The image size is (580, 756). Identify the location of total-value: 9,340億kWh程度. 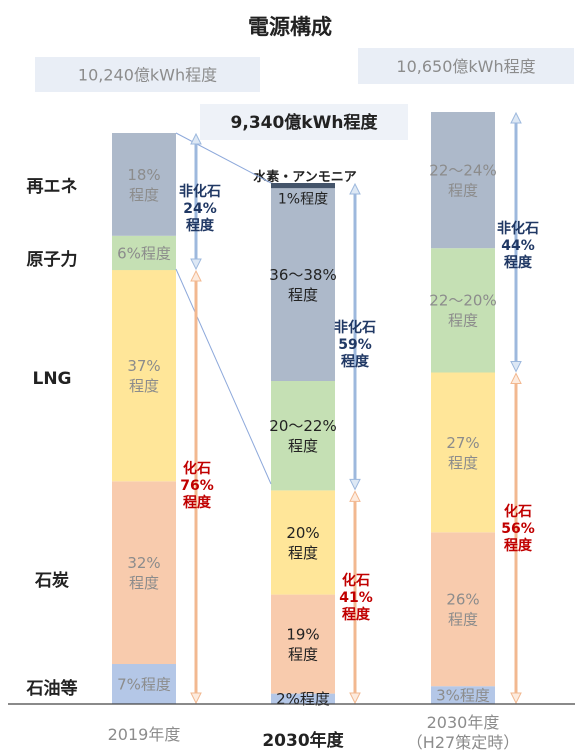
(305, 122).